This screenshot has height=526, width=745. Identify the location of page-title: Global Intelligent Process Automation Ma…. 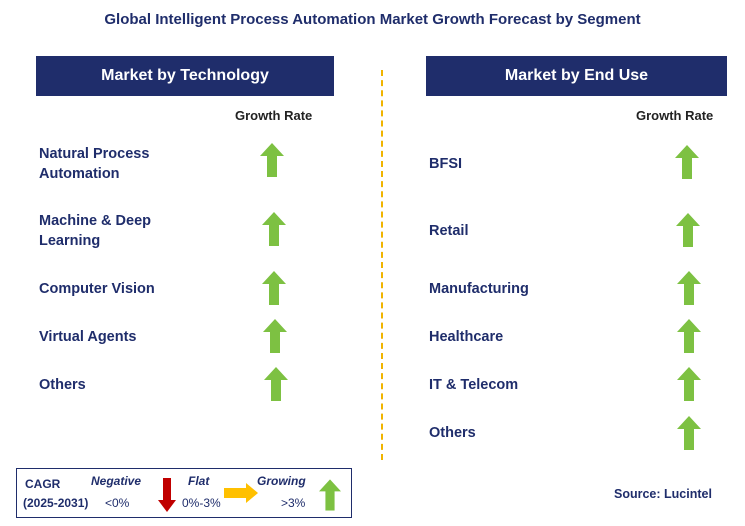
(372, 19).